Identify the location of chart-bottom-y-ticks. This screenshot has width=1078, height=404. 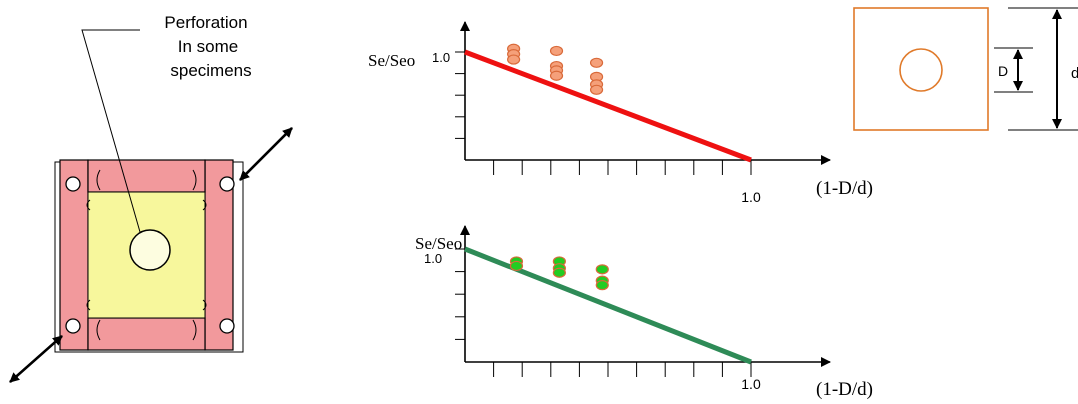
(460, 294).